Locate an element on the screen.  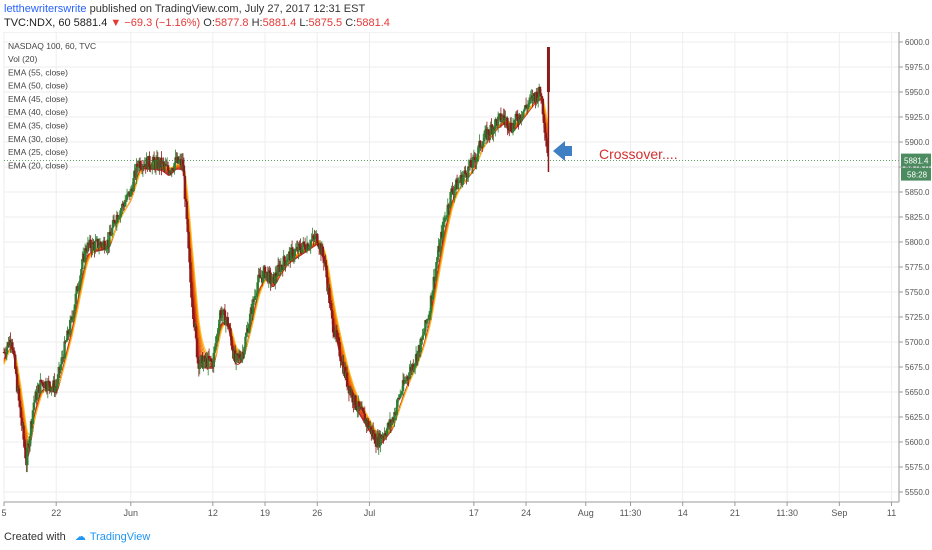
time-tick-label: 19 is located at coordinates (265, 513).